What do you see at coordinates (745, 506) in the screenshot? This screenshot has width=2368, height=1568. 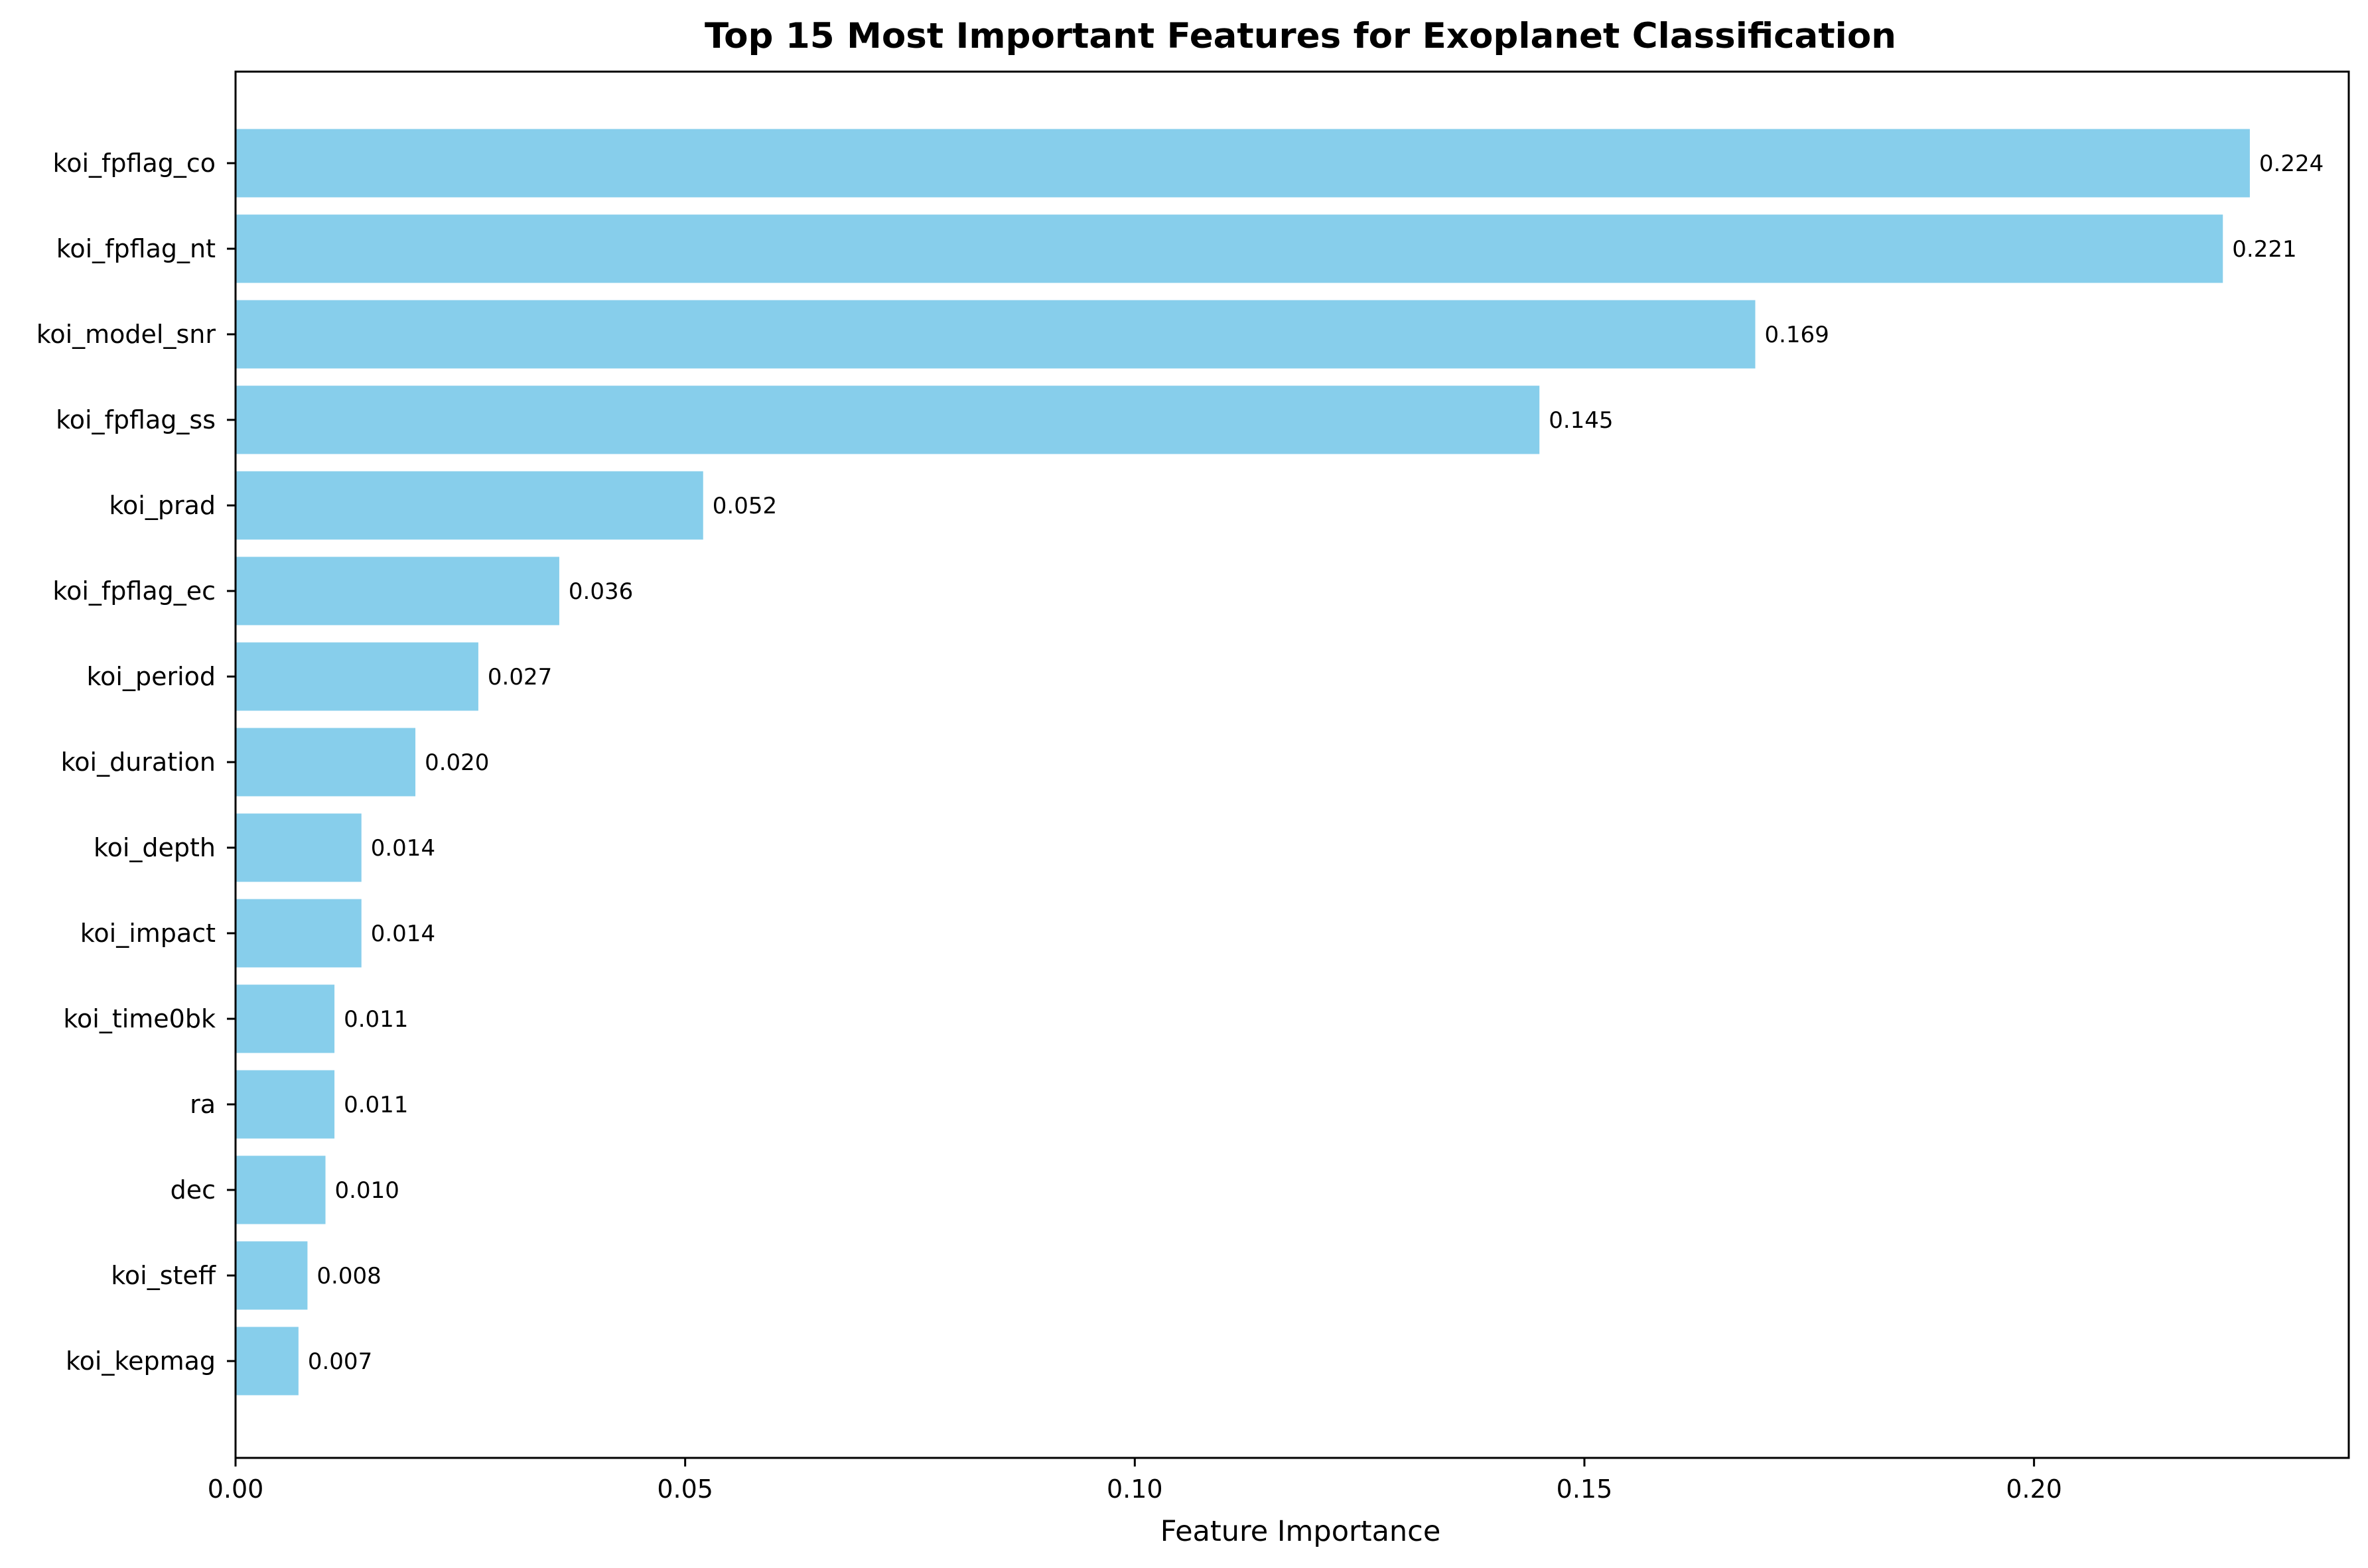 I see `bar-value-label: 0.052` at bounding box center [745, 506].